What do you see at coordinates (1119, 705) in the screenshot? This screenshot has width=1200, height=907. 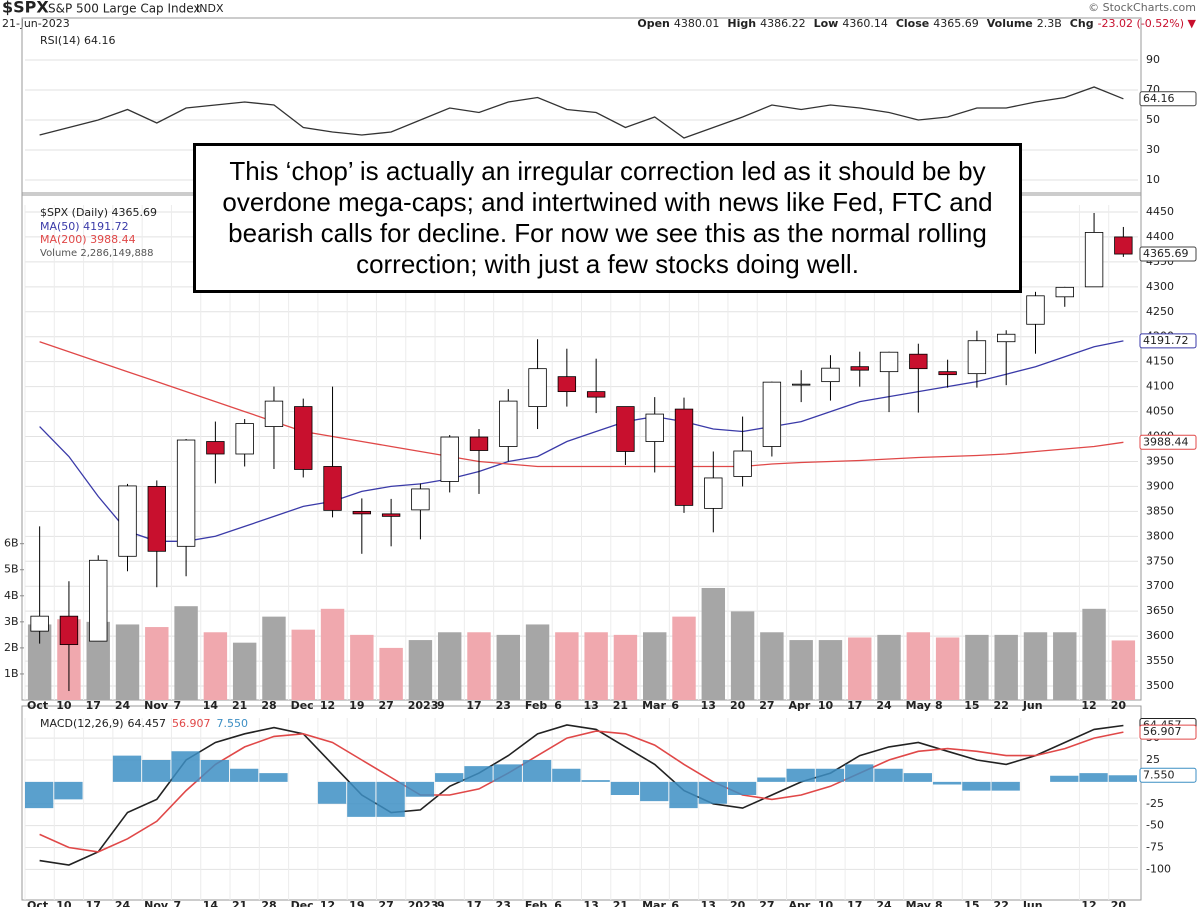 I see `x-tick-label: 20` at bounding box center [1119, 705].